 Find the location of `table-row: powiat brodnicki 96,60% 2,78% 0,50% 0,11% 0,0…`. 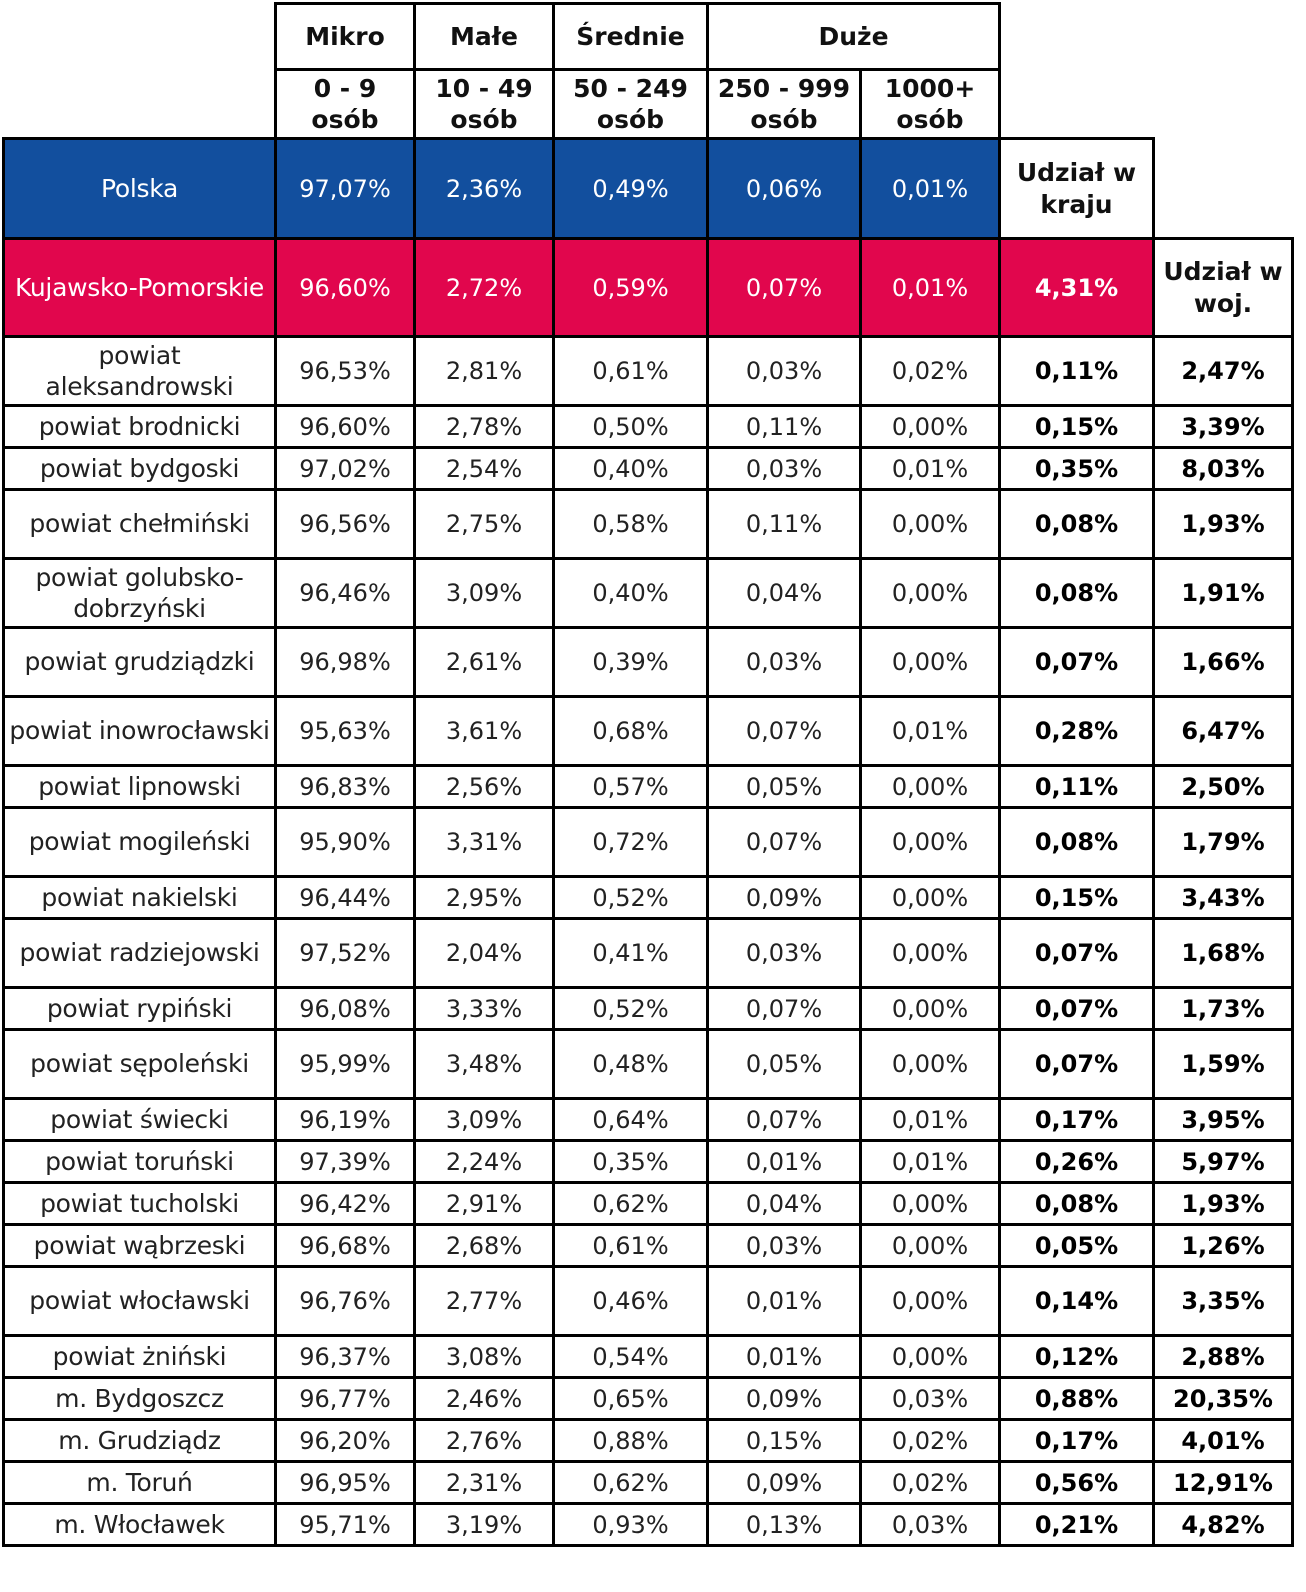

table-row: powiat brodnicki 96,60% 2,78% 0,50% 0,11% 0,0… is located at coordinates (648, 426).